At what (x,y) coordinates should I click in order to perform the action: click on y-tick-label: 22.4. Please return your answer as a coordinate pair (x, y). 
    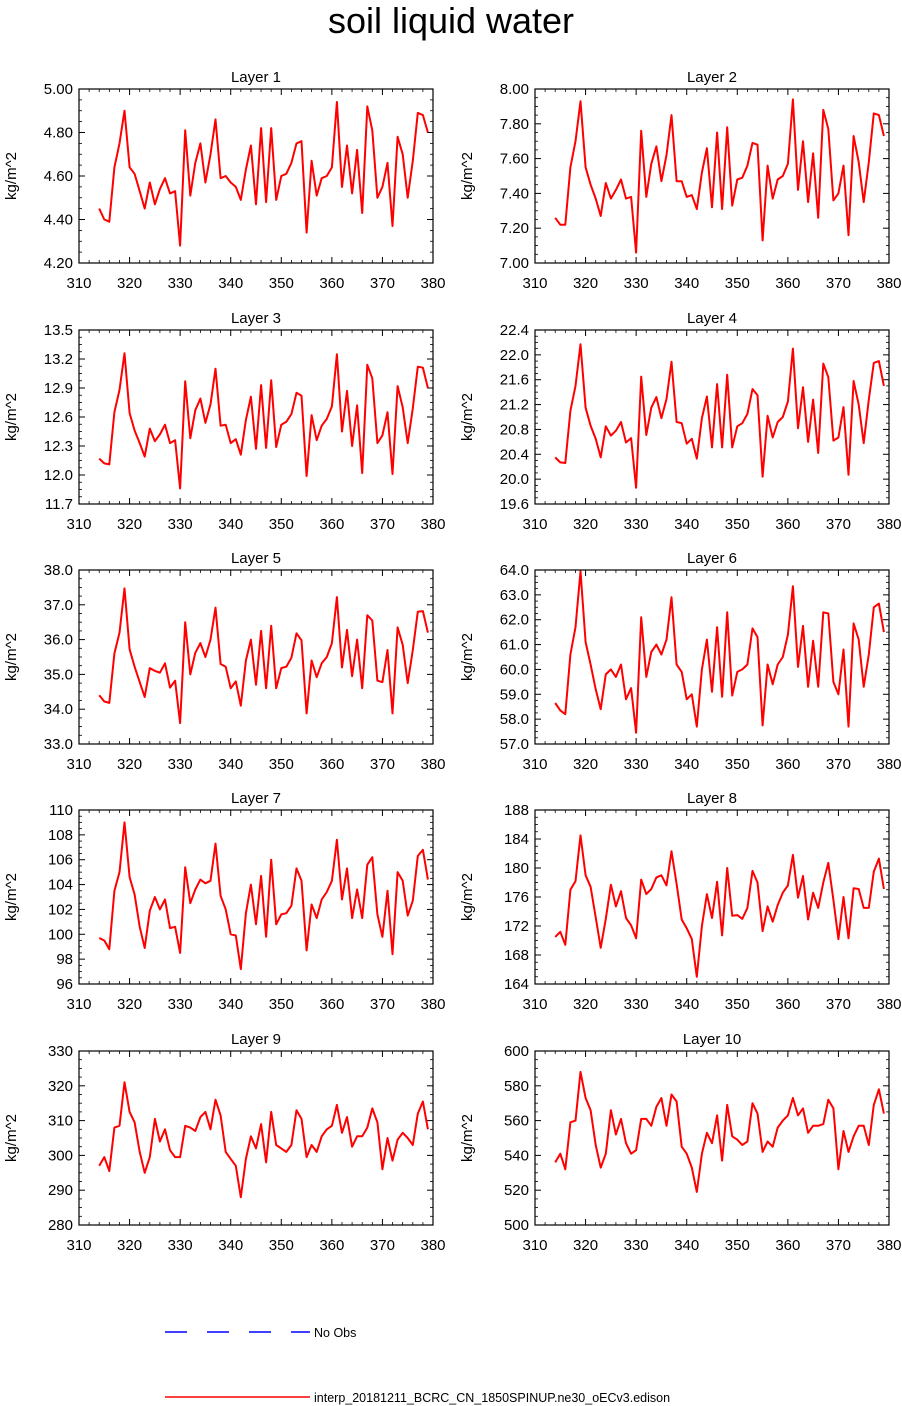
    Looking at the image, I should click on (514, 330).